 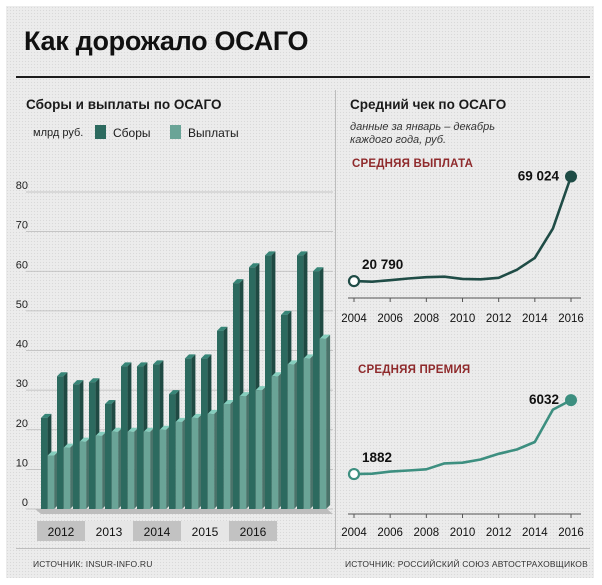 I want to click on payout-x-tick-label: 2012, so click(x=499, y=319).